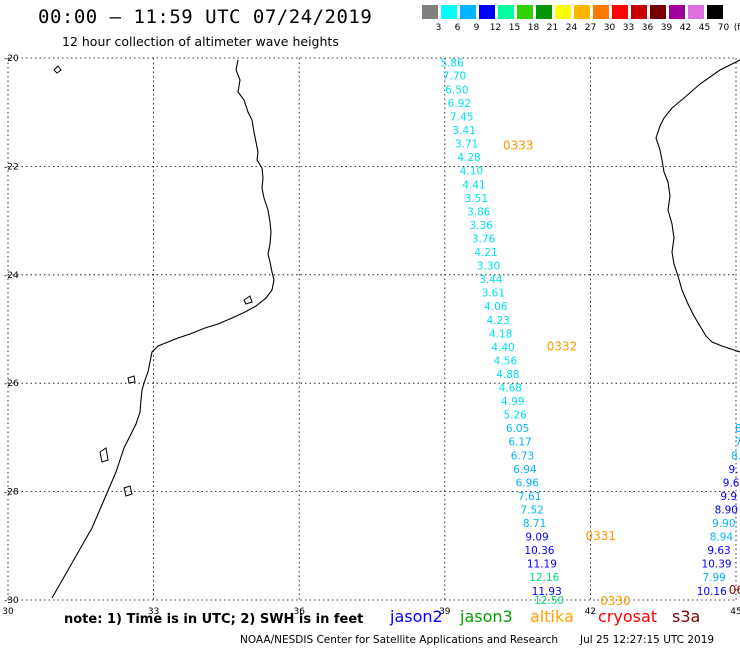 Image resolution: width=740 pixels, height=650 pixels. What do you see at coordinates (438, 28) in the screenshot?
I see `scale-label: 3` at bounding box center [438, 28].